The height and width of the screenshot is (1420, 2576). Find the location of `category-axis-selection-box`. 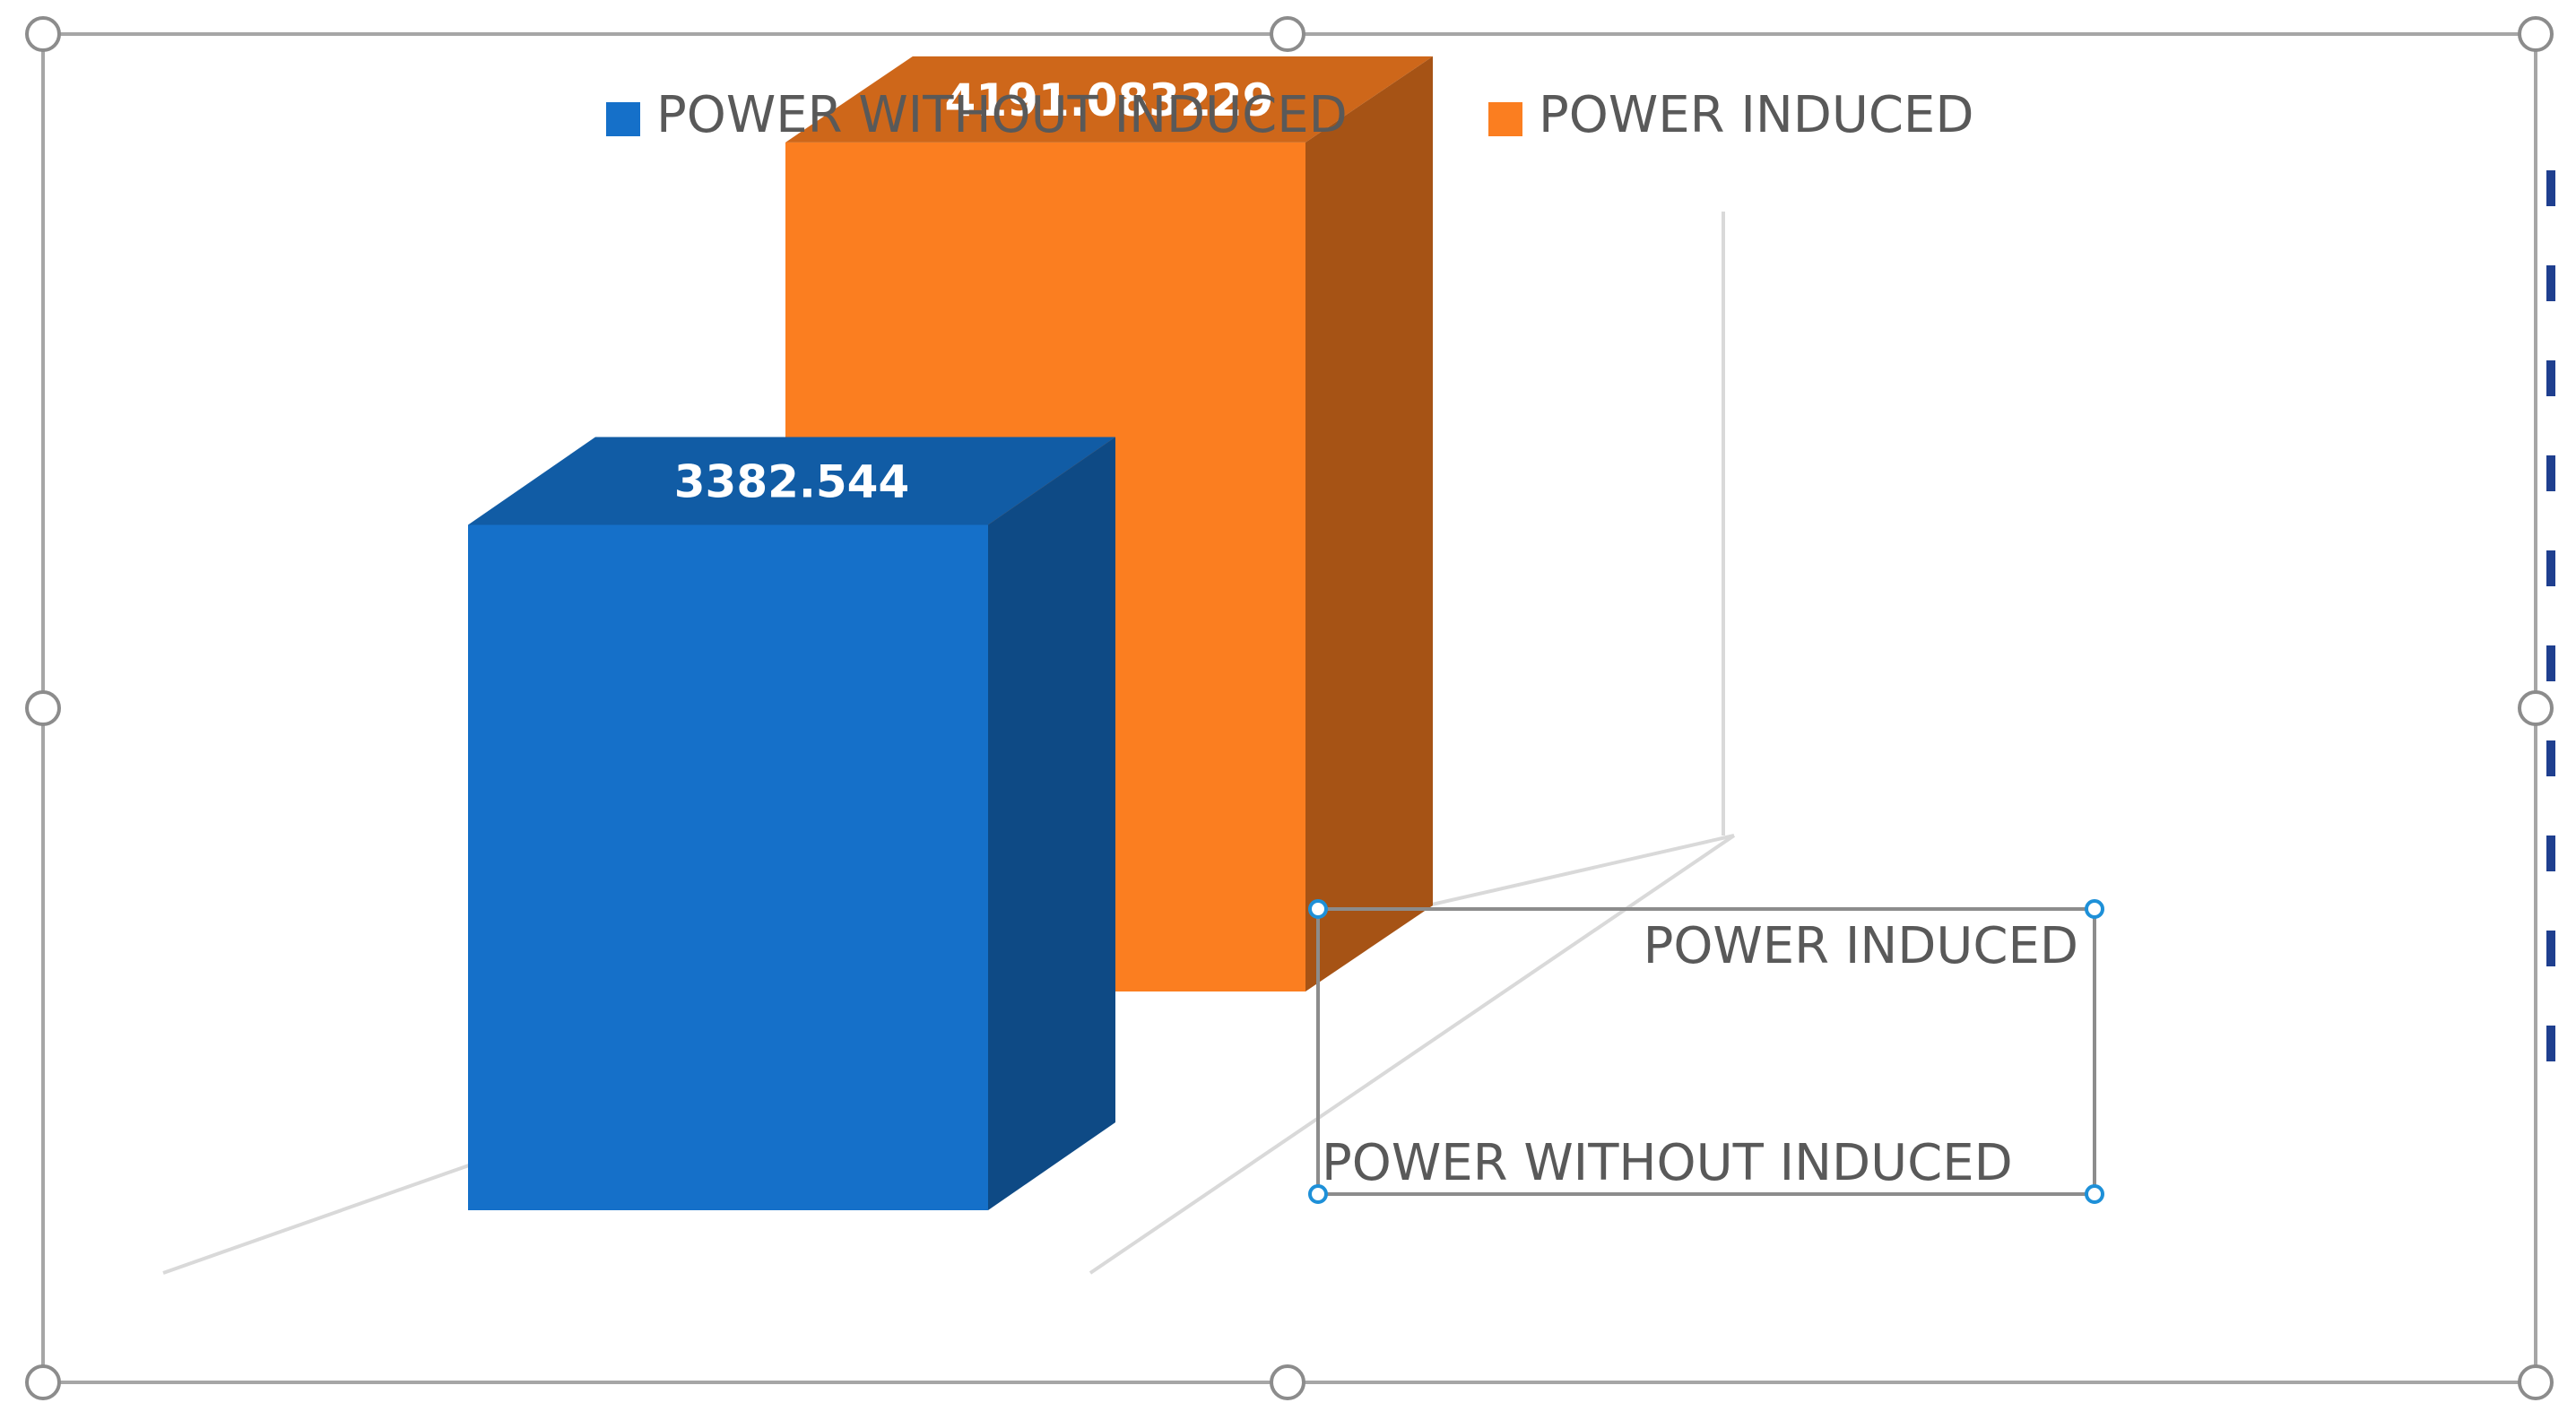

category-axis-selection-box is located at coordinates (1706, 1052).